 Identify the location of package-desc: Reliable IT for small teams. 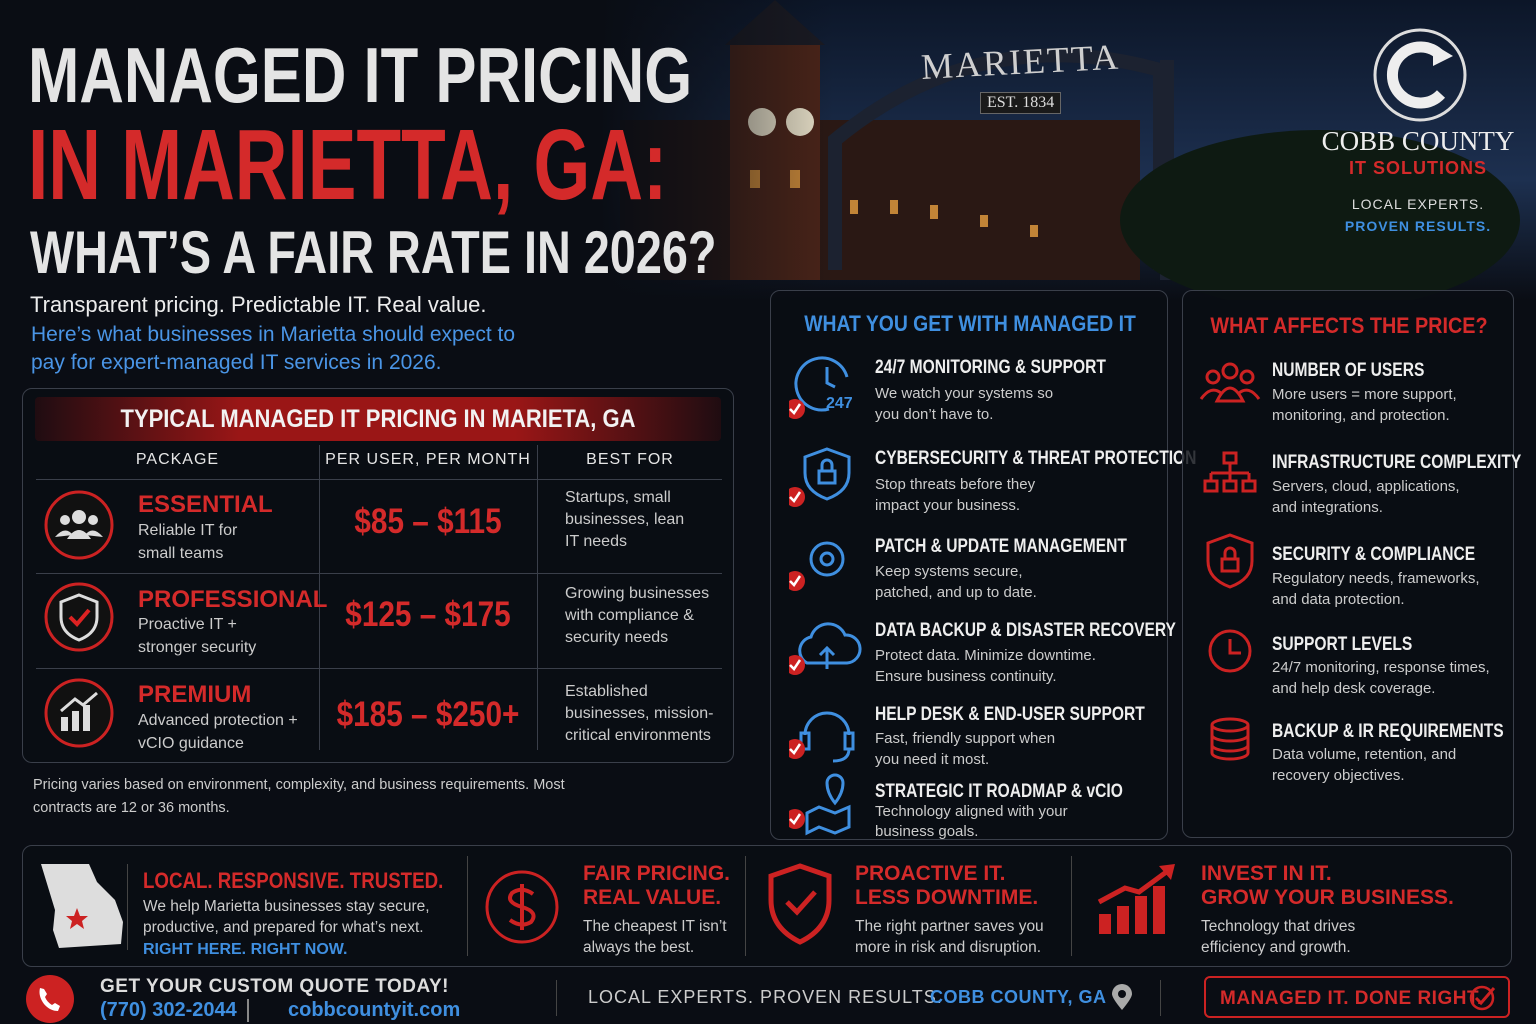
(188, 542).